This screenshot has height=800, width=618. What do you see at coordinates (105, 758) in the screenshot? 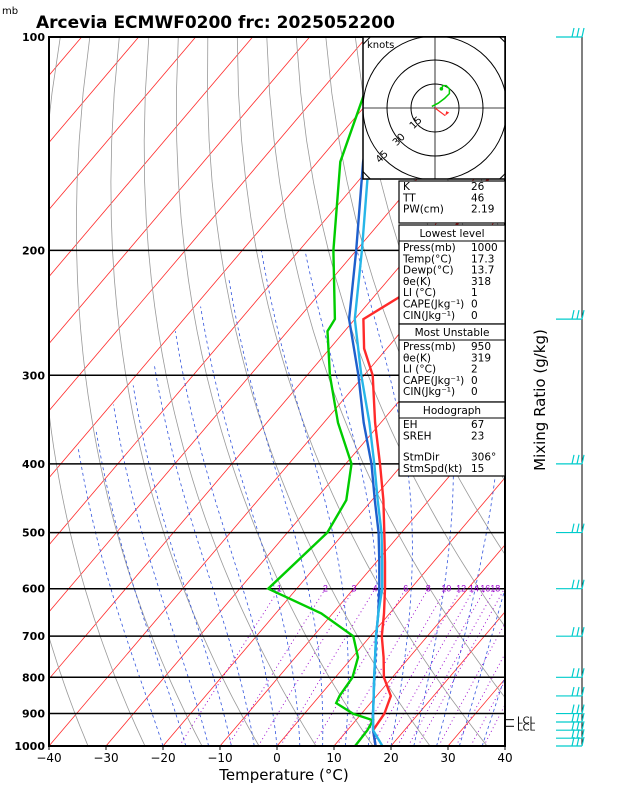
I see `x-tick-label: −30` at bounding box center [105, 758].